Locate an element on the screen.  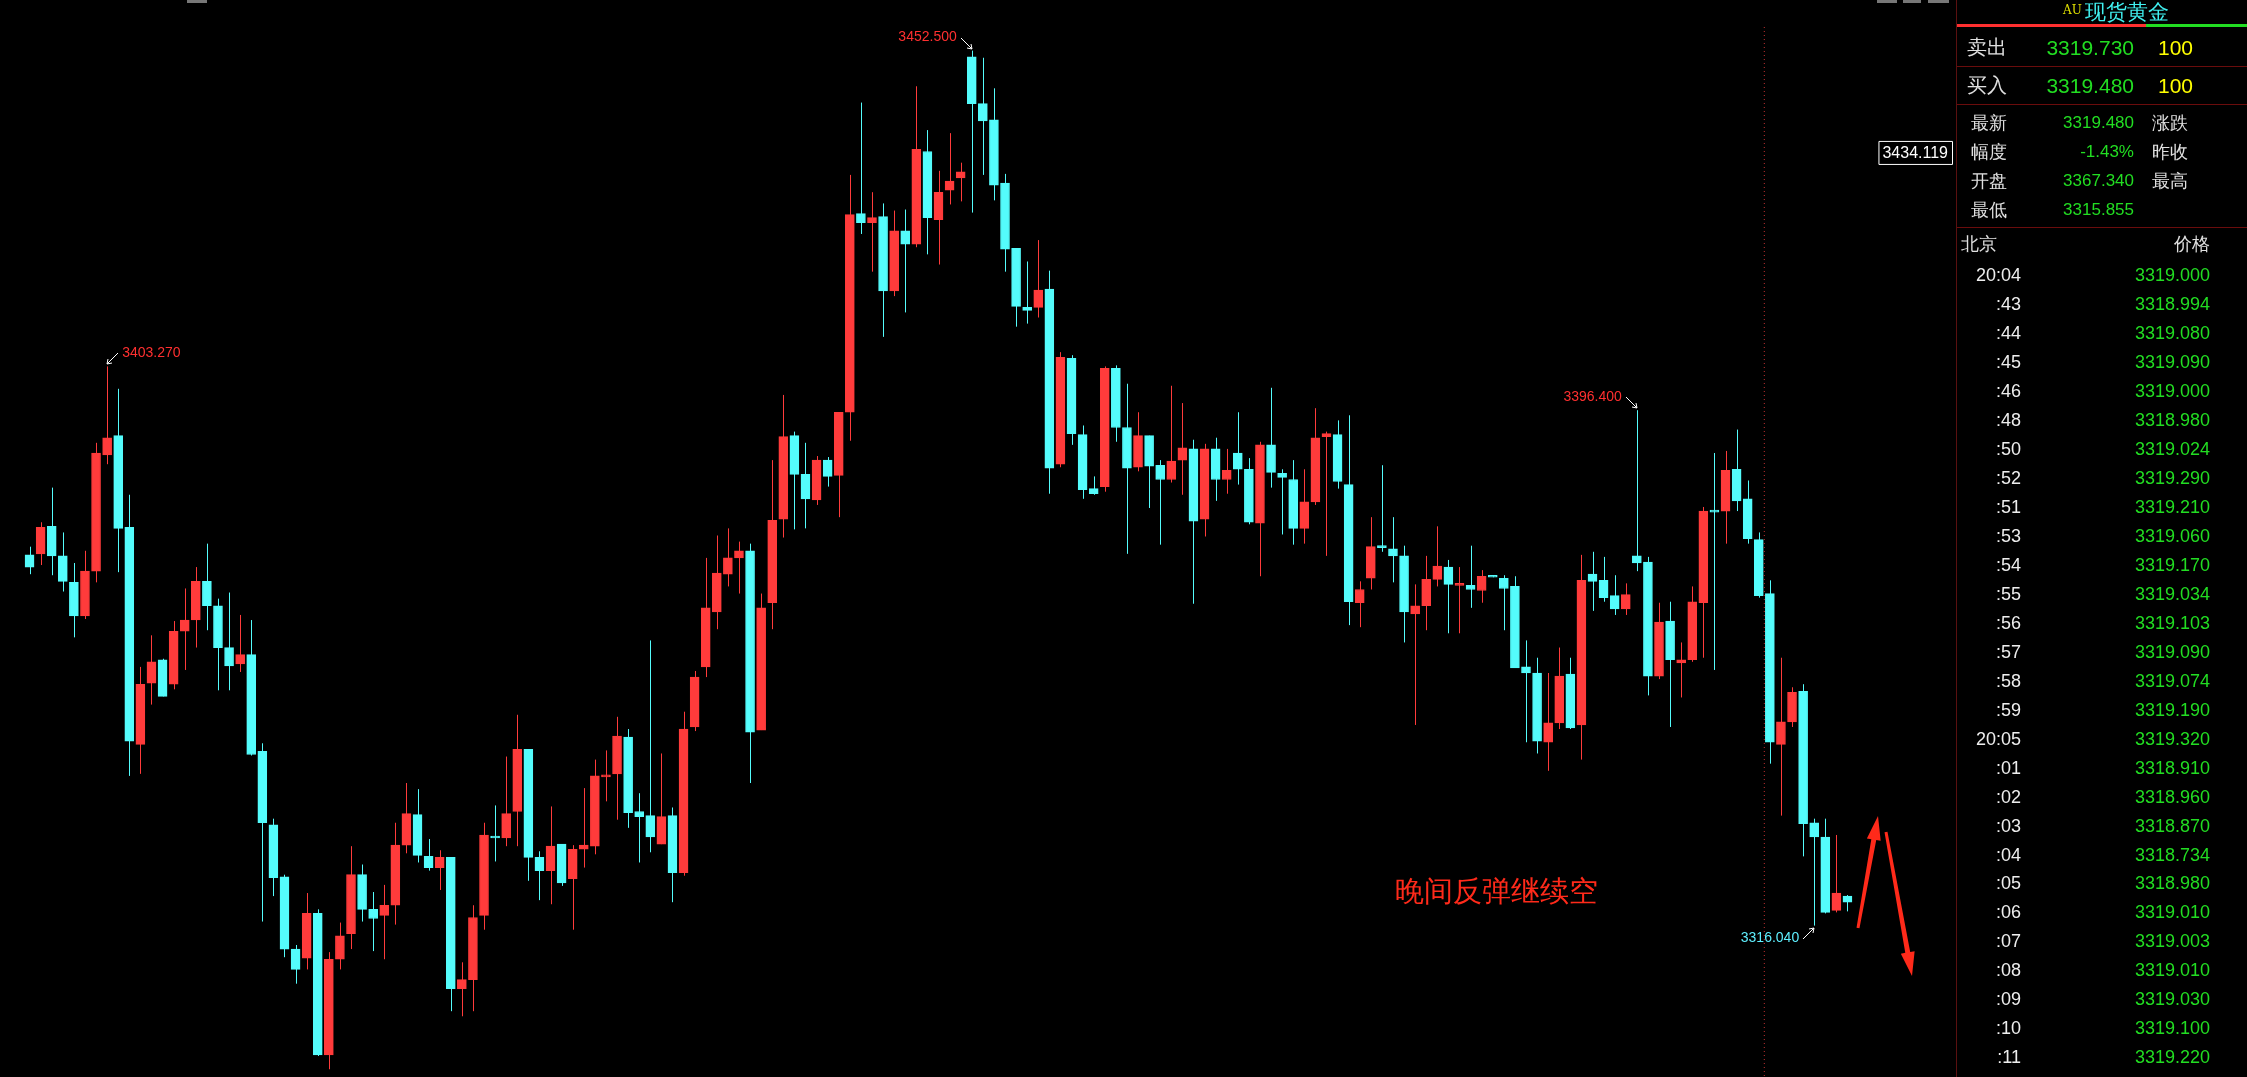
text: :44 is located at coordinates (2008, 333).